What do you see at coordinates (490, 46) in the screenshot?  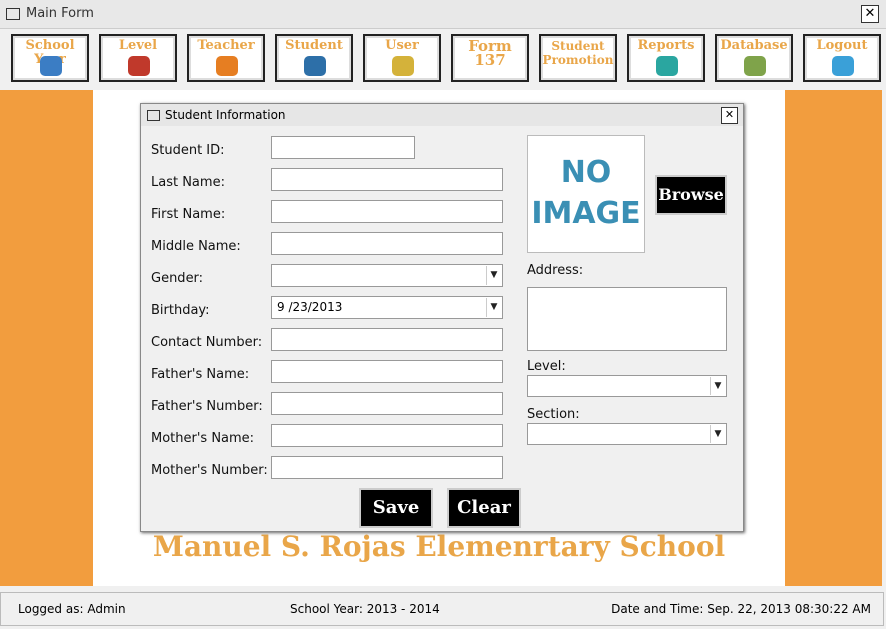 I see `toolbar-label: Form` at bounding box center [490, 46].